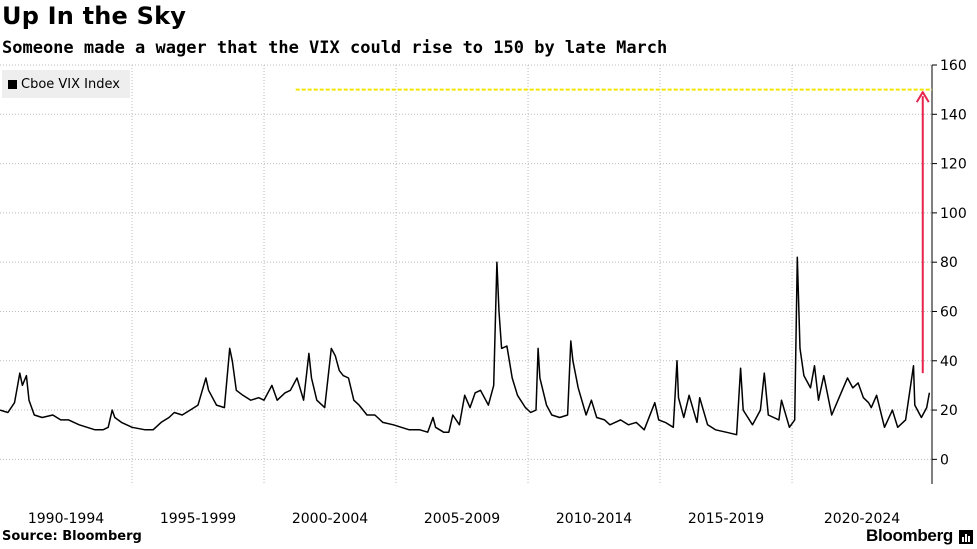 The width and height of the screenshot is (977, 549). Describe the element at coordinates (949, 263) in the screenshot. I see `y-tick-label: 80` at that location.